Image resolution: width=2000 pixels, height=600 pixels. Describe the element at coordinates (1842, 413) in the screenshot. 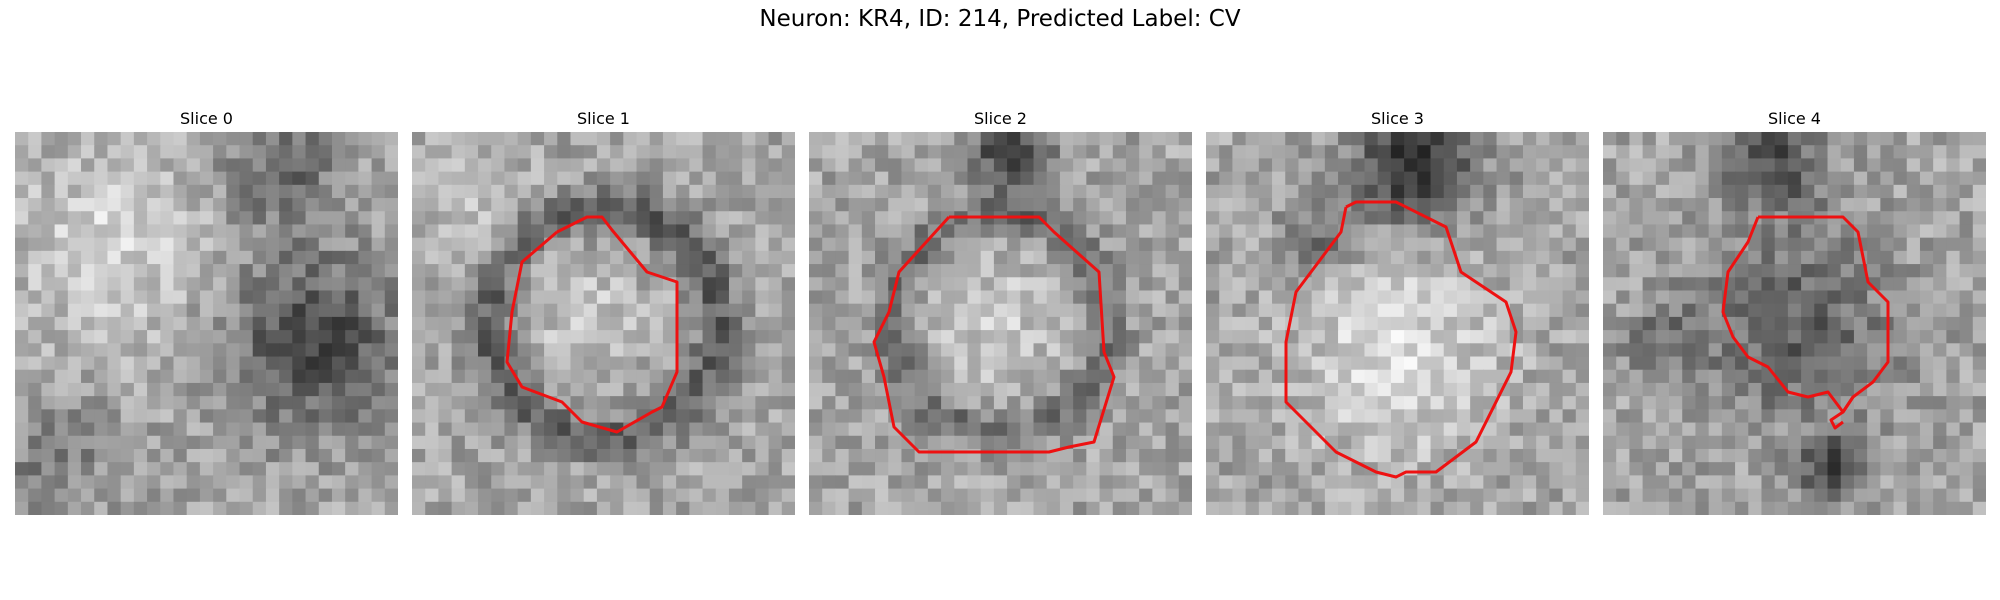

I see `segmentation-contour-fragment` at that location.